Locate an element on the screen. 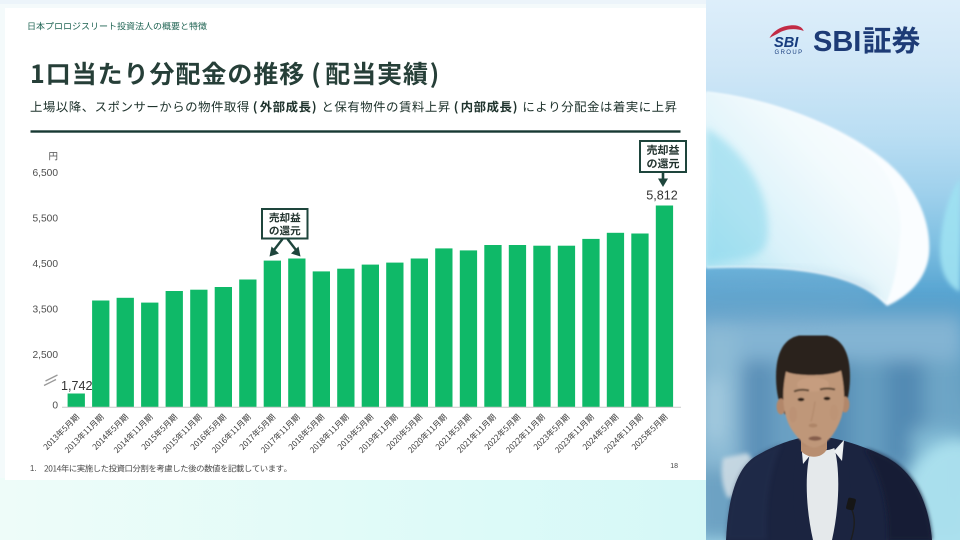 This screenshot has height=540, width=960. svg-text: 5,812 is located at coordinates (662, 196).